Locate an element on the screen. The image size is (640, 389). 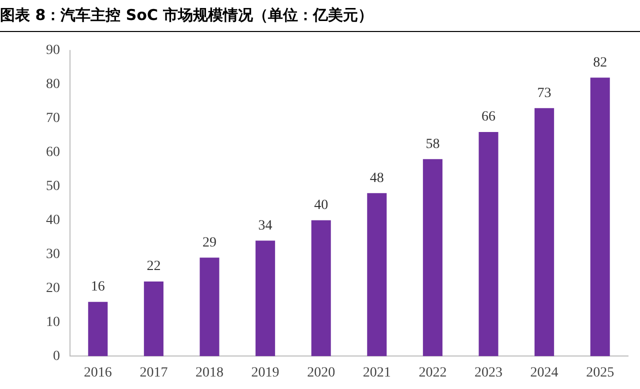
y-tick-label: 90 is located at coordinates (53, 50).